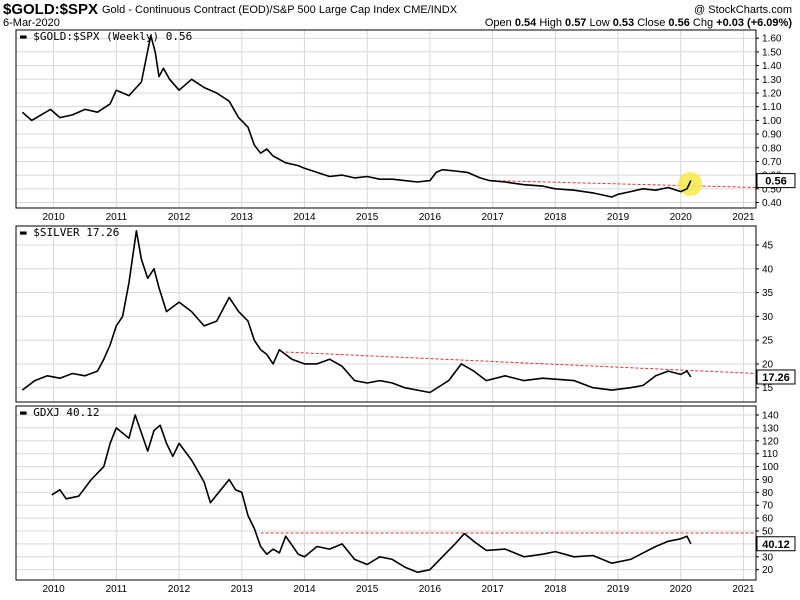 This screenshot has height=600, width=800. Describe the element at coordinates (770, 428) in the screenshot. I see `gdxj-y-tick-label: 130` at that location.